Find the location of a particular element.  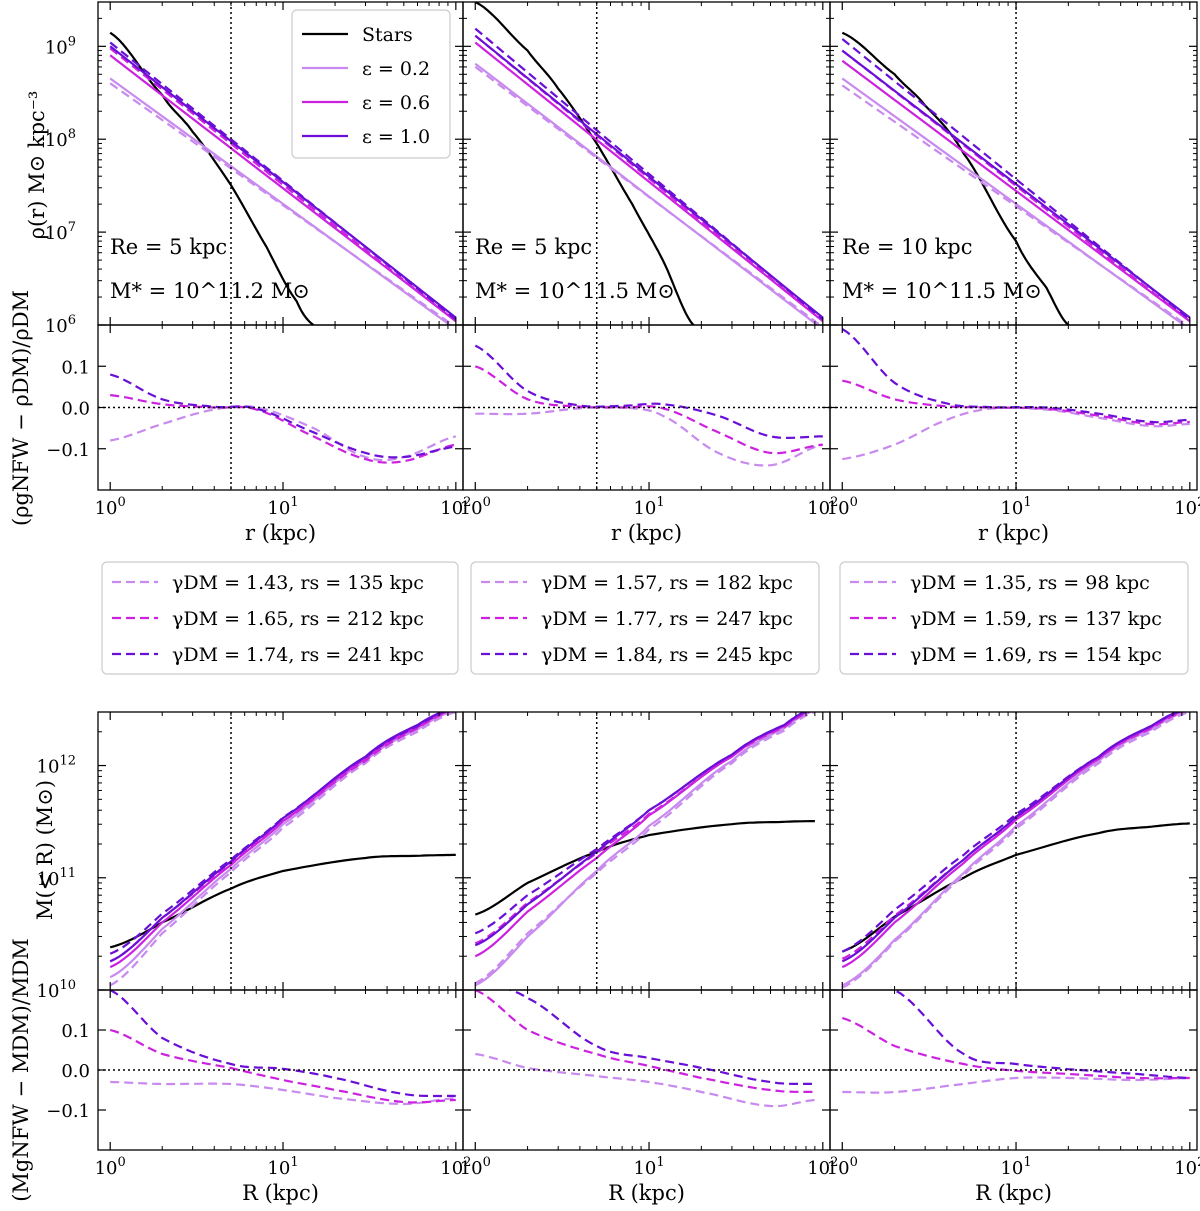

effective-radius-annotation: Re = 5 kpc is located at coordinates (168, 247).